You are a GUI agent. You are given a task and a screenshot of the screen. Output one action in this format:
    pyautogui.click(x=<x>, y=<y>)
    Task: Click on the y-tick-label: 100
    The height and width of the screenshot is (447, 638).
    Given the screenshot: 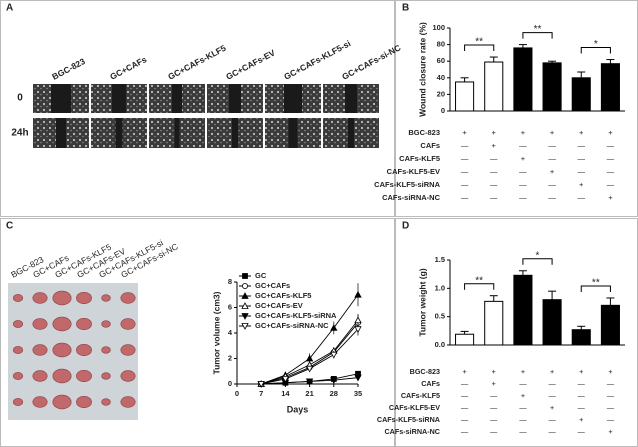 What is the action you would take?
    pyautogui.click(x=438, y=27)
    